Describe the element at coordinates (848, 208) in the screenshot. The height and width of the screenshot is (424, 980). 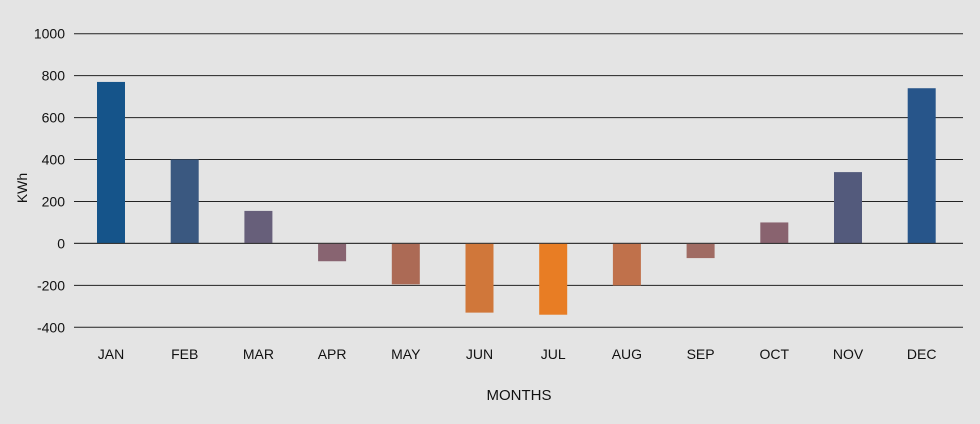
I see `bar-nov` at that location.